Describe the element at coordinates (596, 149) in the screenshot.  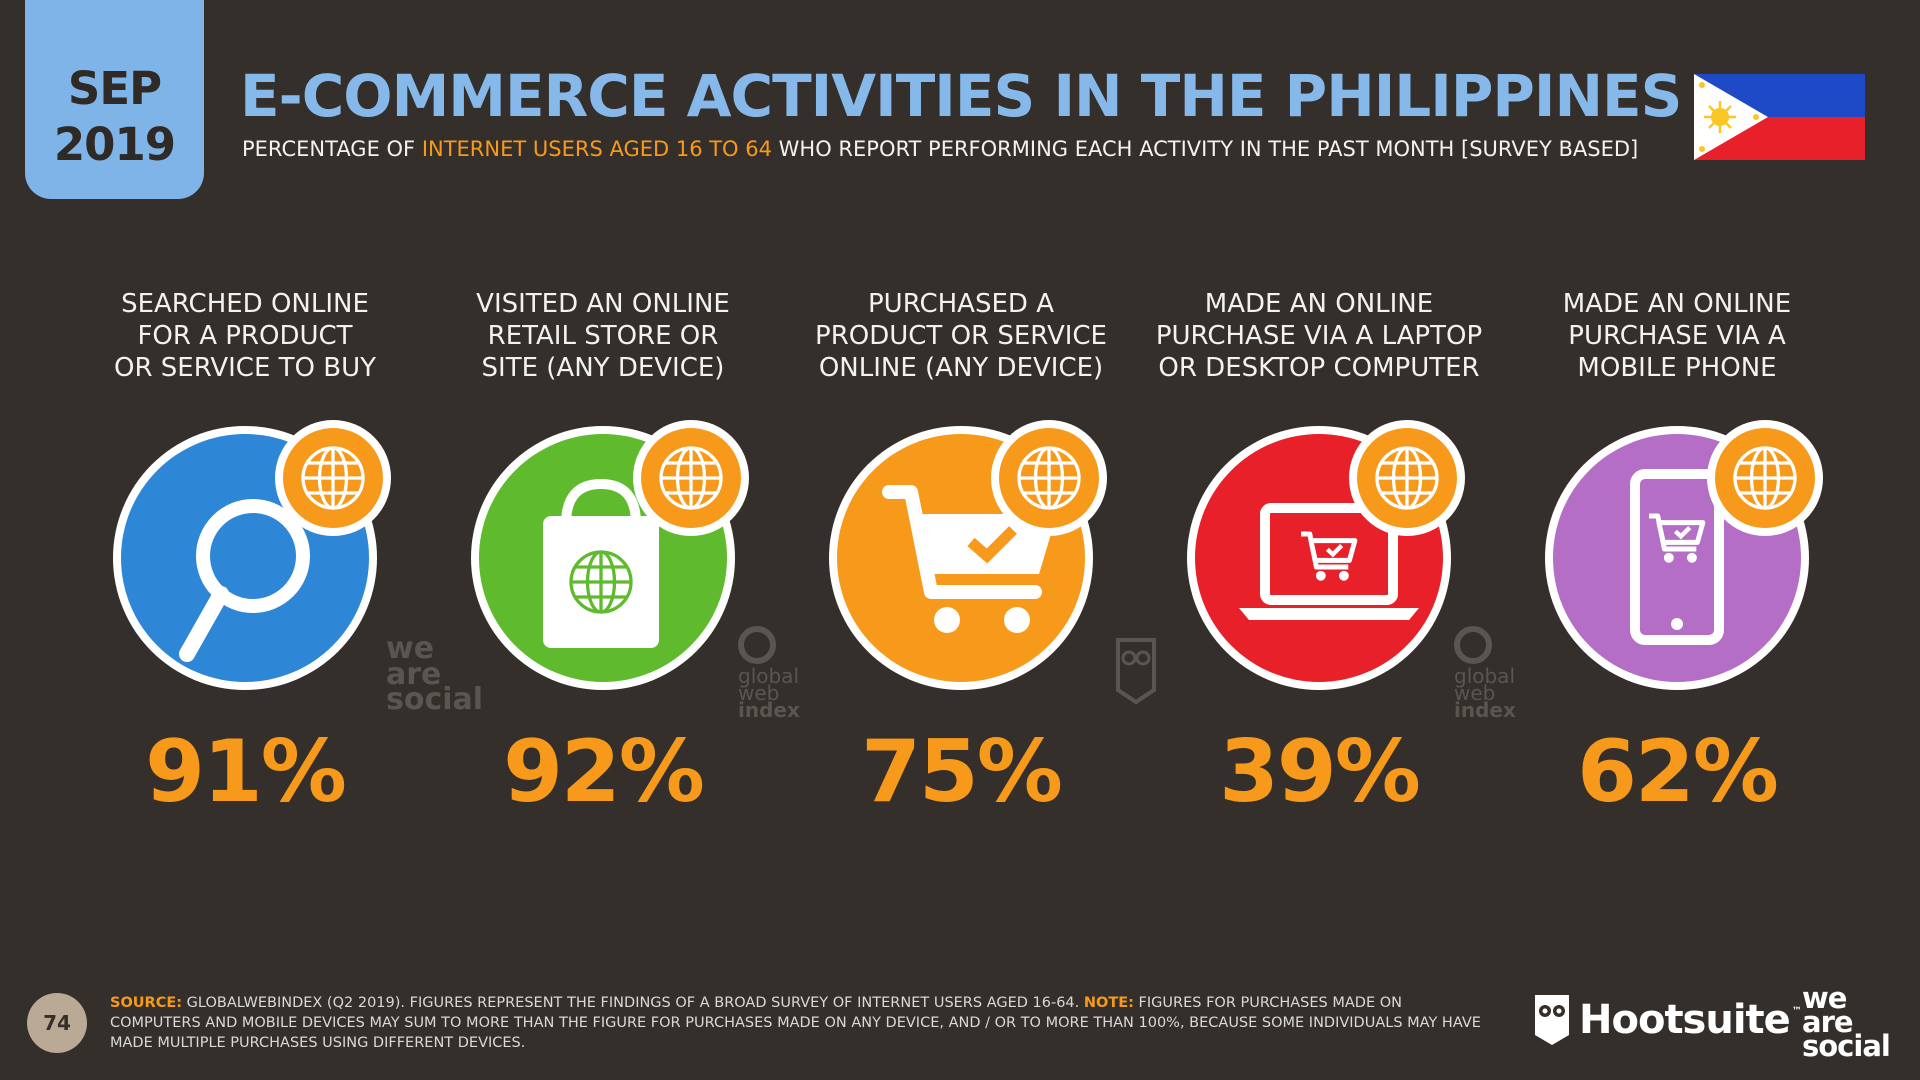
I see `subtitle-highlight: INTERNET USERS AGED 16 TO 64` at that location.